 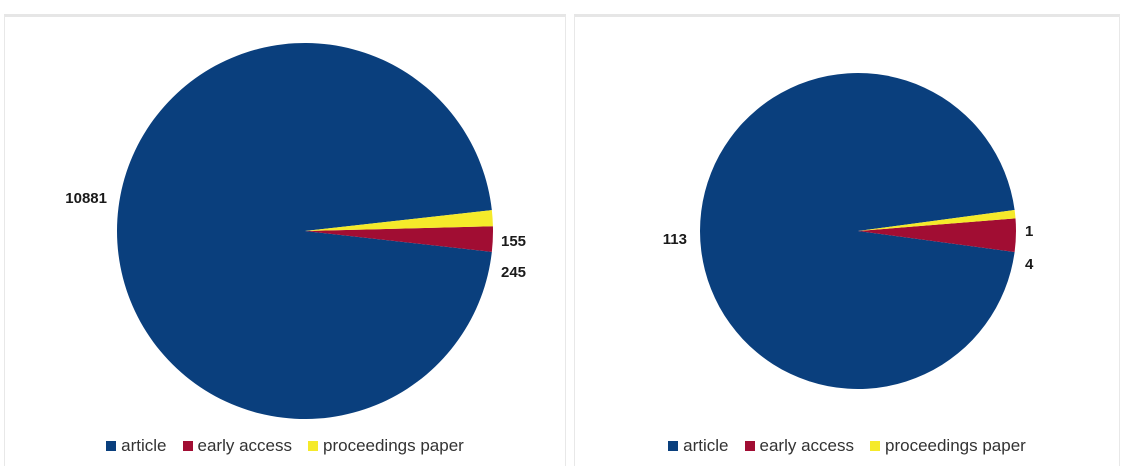 What do you see at coordinates (86, 198) in the screenshot?
I see `data-label-article: 10881` at bounding box center [86, 198].